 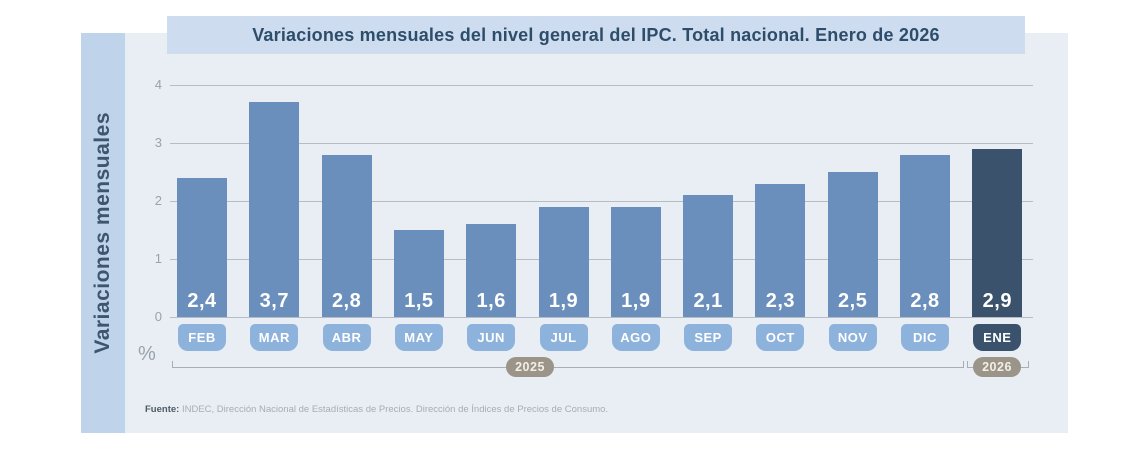 I want to click on month-tag-abr: ABR, so click(x=346, y=337).